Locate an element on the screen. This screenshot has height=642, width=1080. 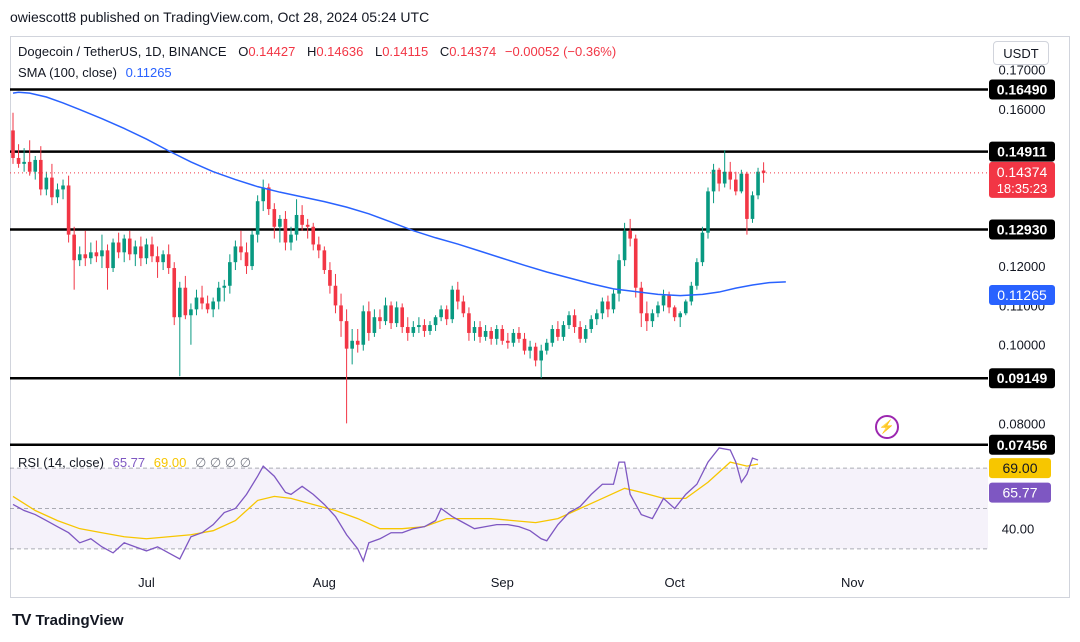
time-tick-3: Oct is located at coordinates (675, 582).